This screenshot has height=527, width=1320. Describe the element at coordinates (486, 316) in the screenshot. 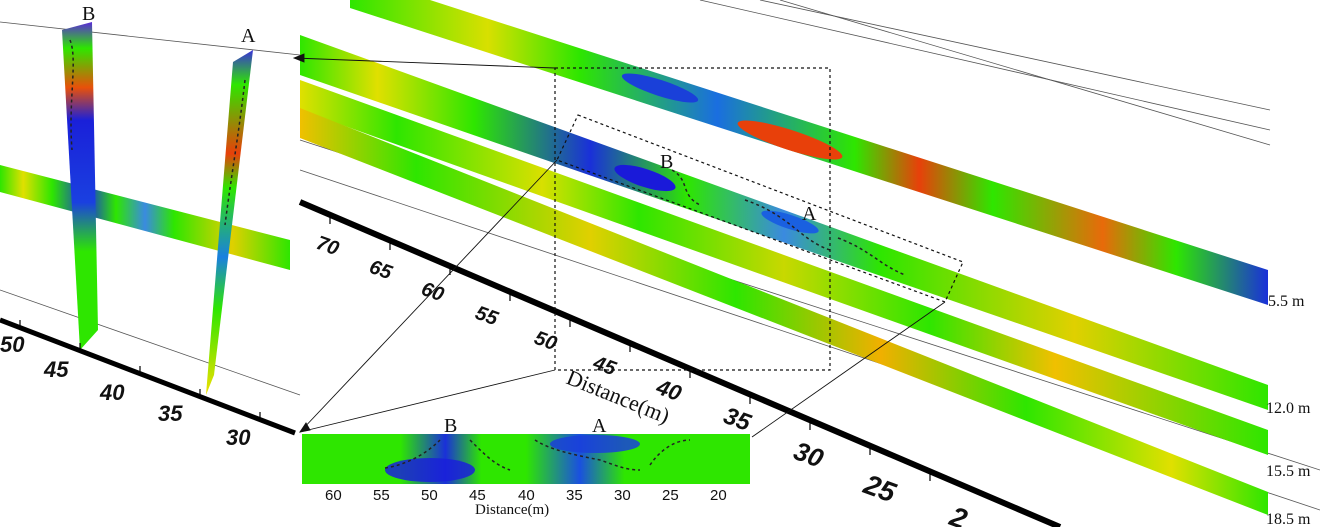

I see `main-tick-55: 55` at that location.